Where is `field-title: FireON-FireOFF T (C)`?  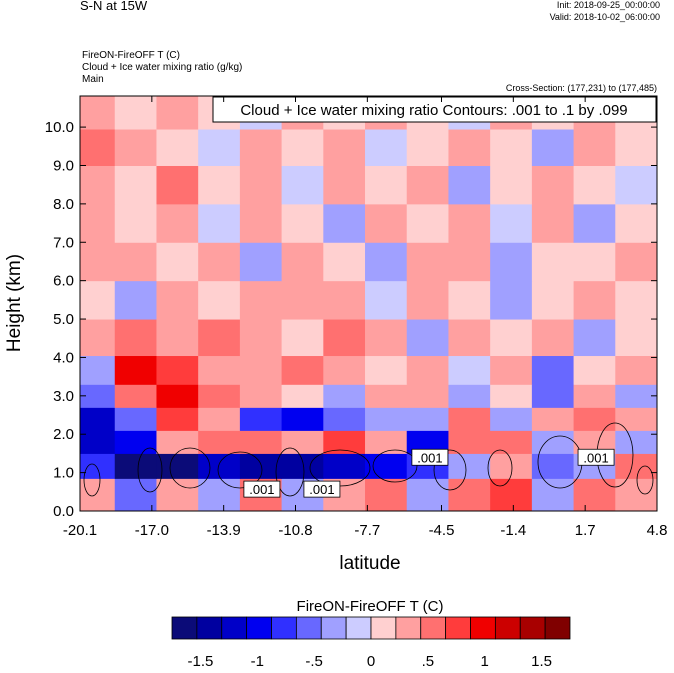
field-title: FireON-FireOFF T (C) is located at coordinates (131, 55).